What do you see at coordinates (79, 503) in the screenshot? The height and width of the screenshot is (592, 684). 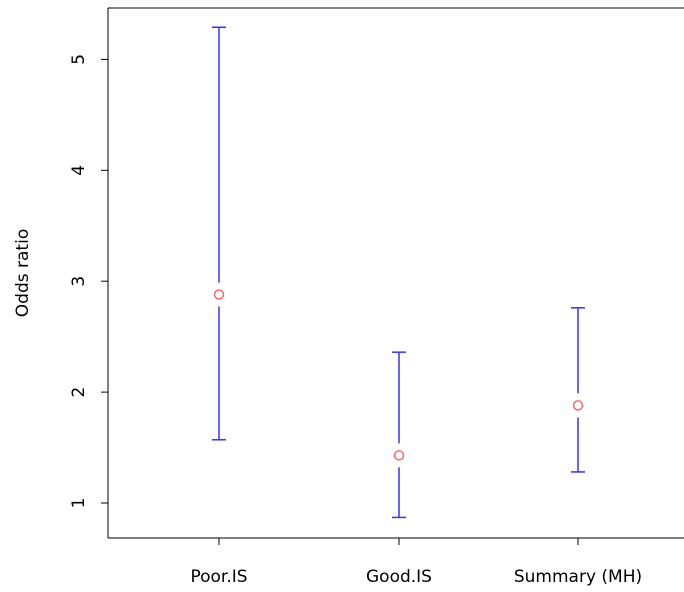 I see `y-tick-label: 1` at bounding box center [79, 503].